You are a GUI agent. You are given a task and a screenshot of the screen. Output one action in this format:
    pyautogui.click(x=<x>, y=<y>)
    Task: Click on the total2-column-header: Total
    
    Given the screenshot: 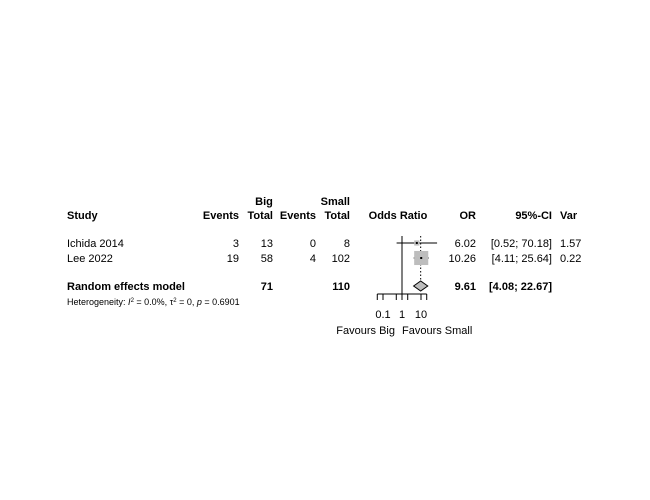 What is the action you would take?
    pyautogui.click(x=337, y=216)
    